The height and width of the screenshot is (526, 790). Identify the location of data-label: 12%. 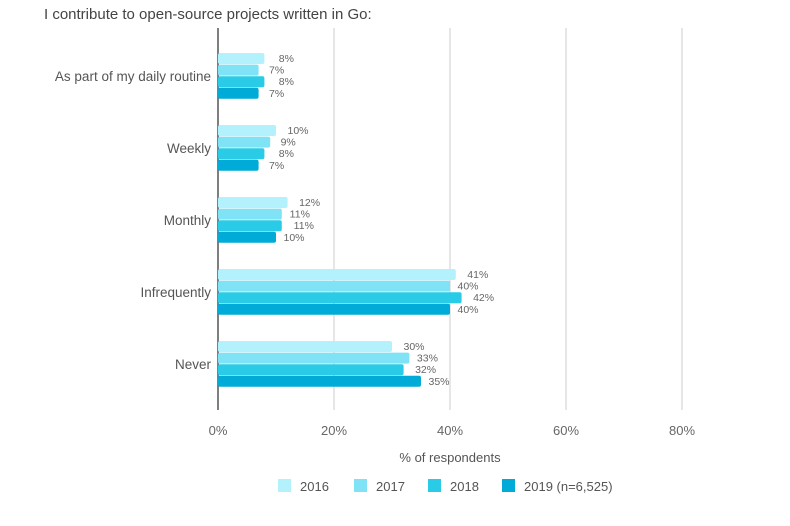
(309, 203).